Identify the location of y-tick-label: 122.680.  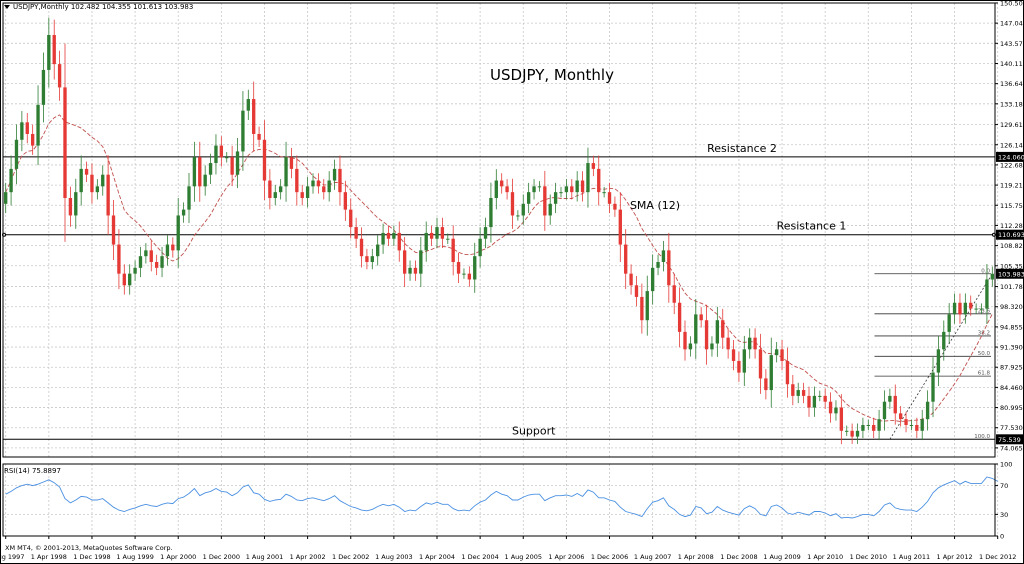
(1012, 165).